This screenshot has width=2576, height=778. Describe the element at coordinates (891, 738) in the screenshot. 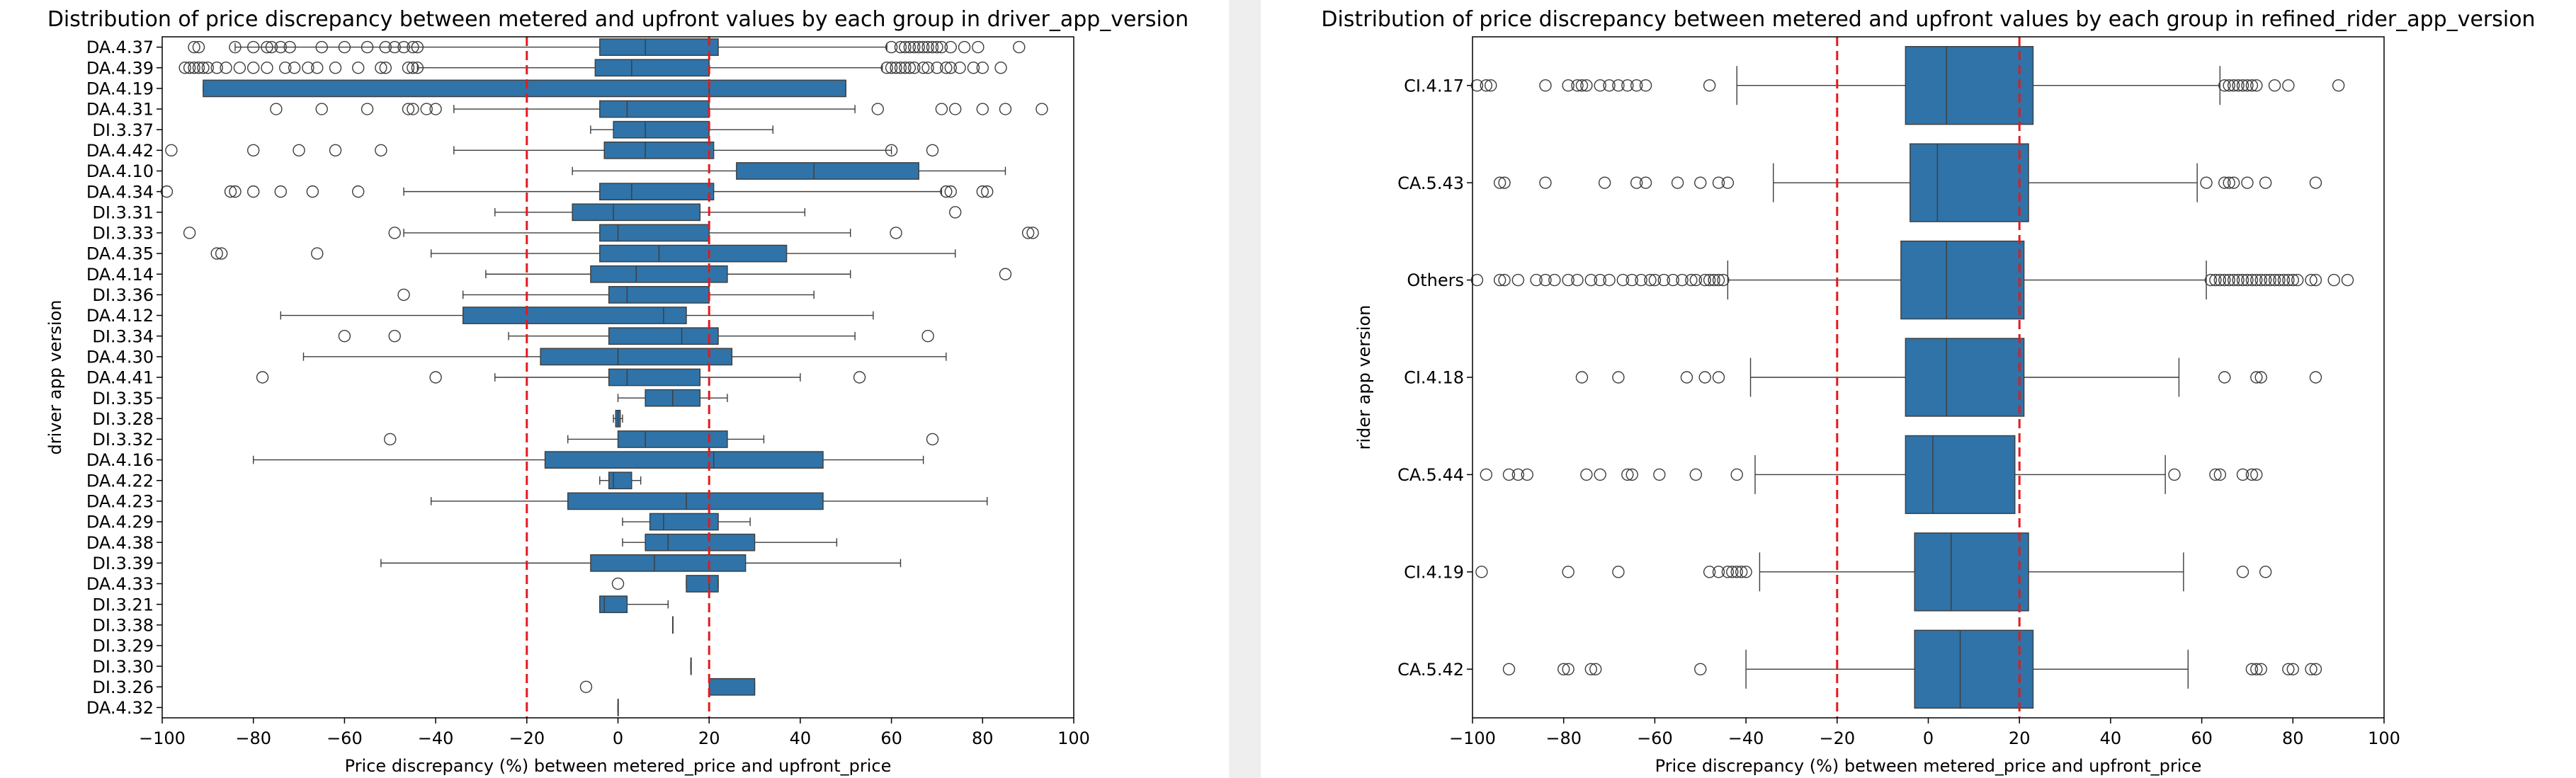

I see `x-tick-label: 60` at that location.